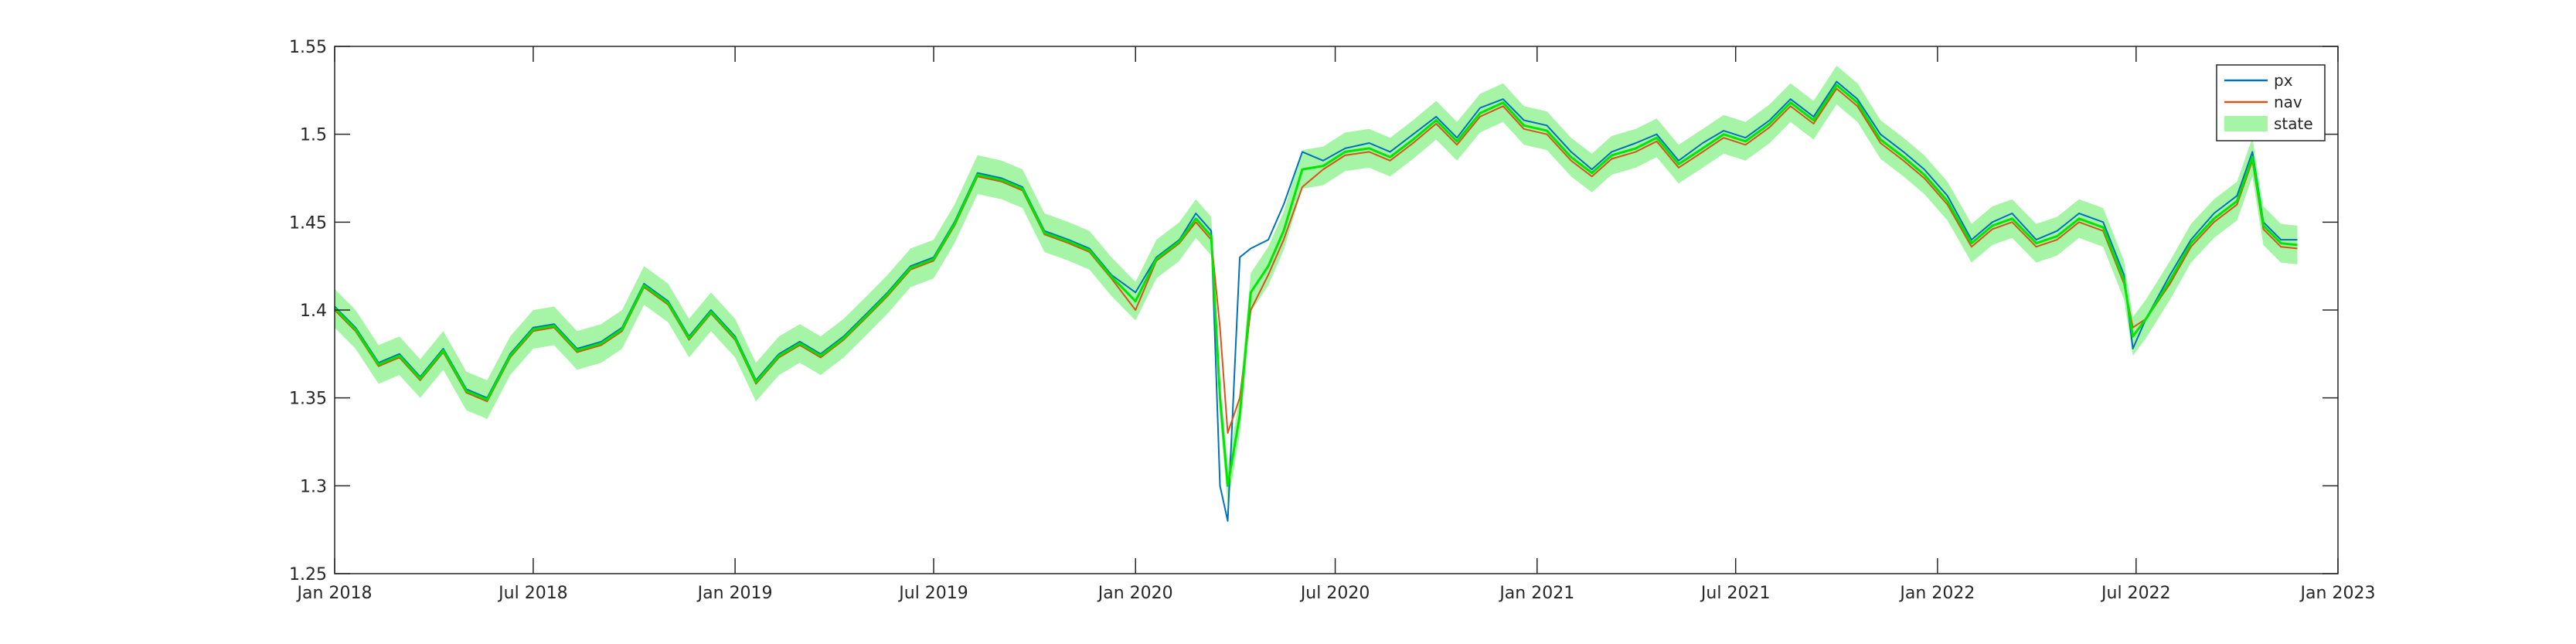  I want to click on legend: px nav state, so click(2271, 102).